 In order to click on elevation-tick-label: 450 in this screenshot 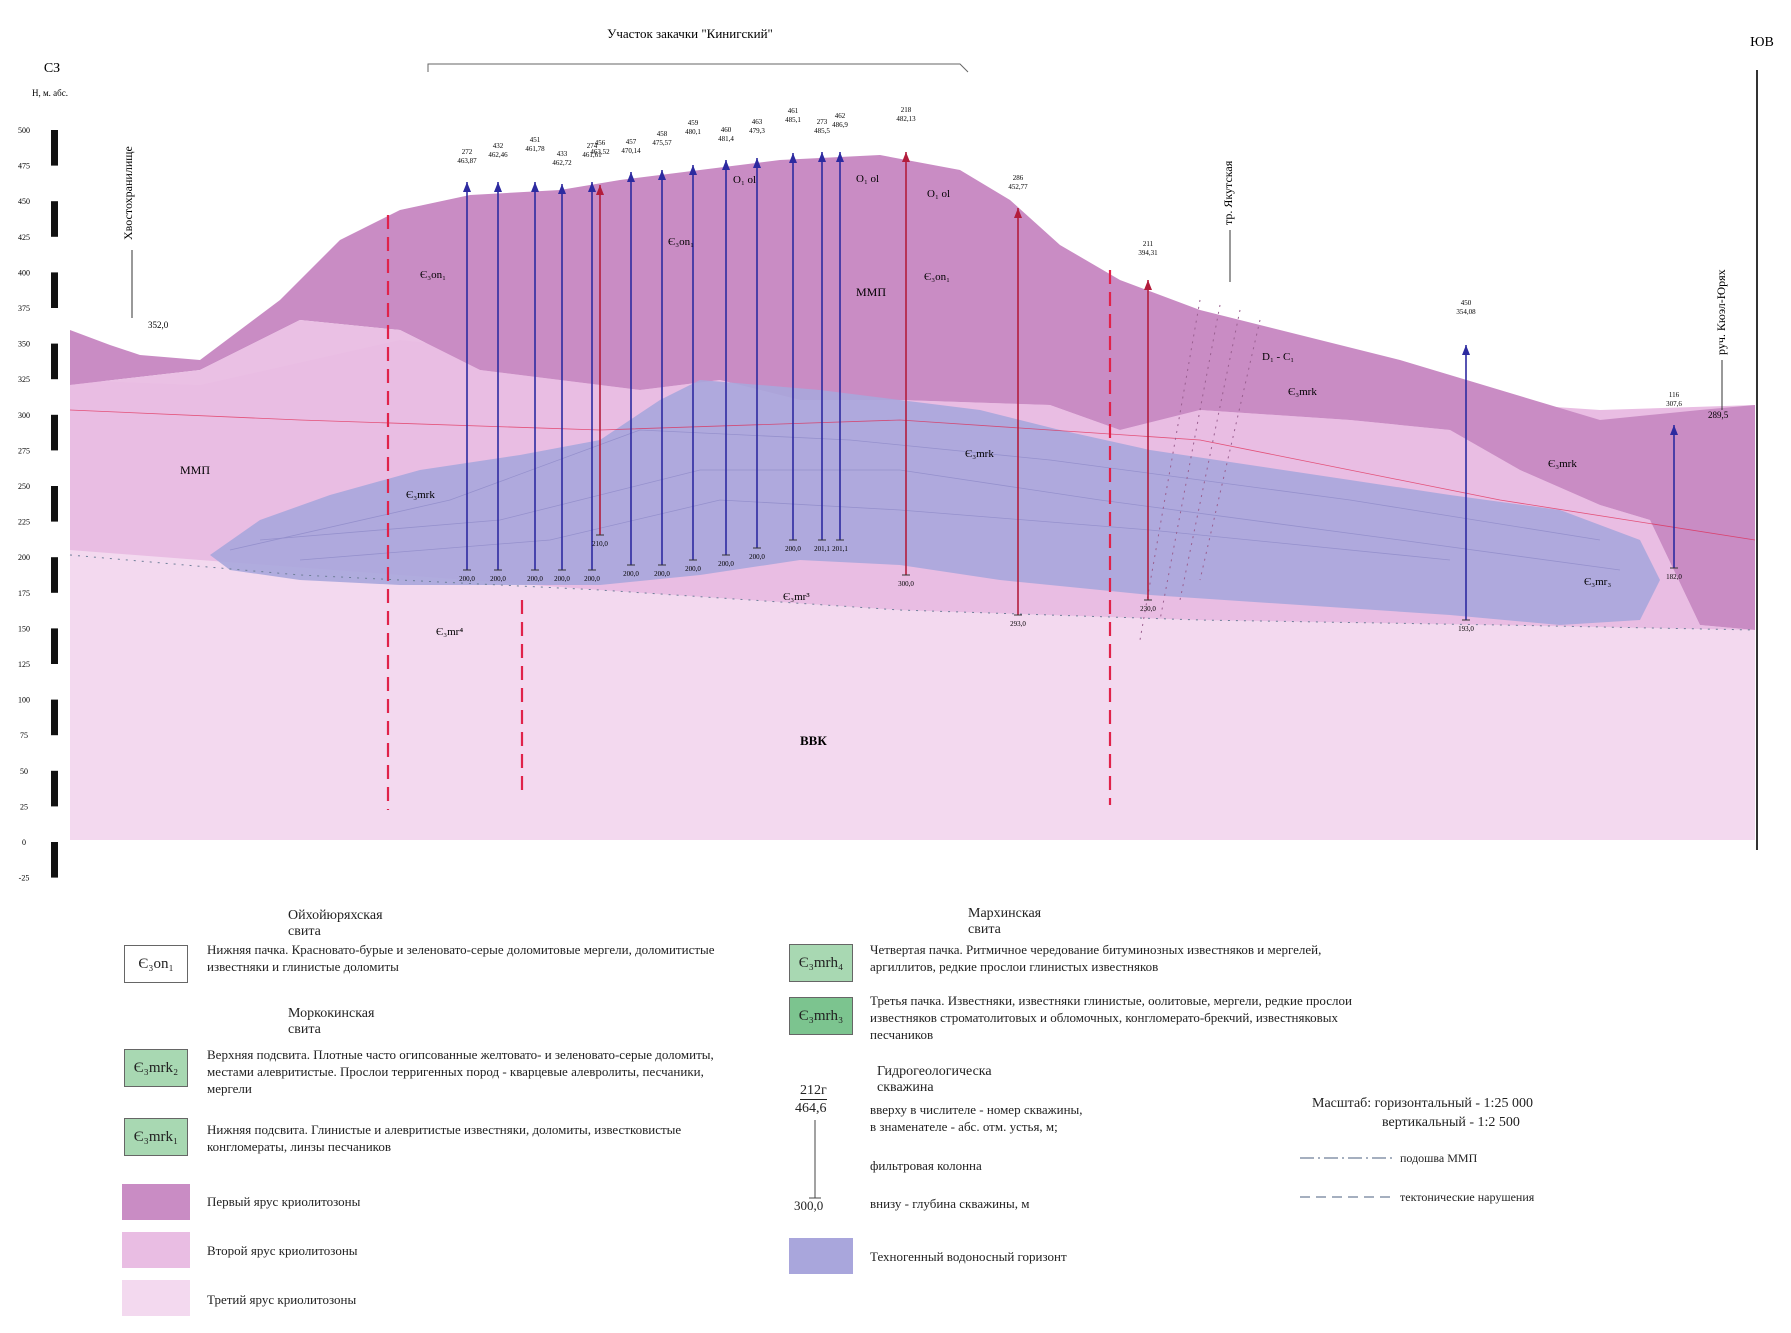, I will do `click(24, 201)`.